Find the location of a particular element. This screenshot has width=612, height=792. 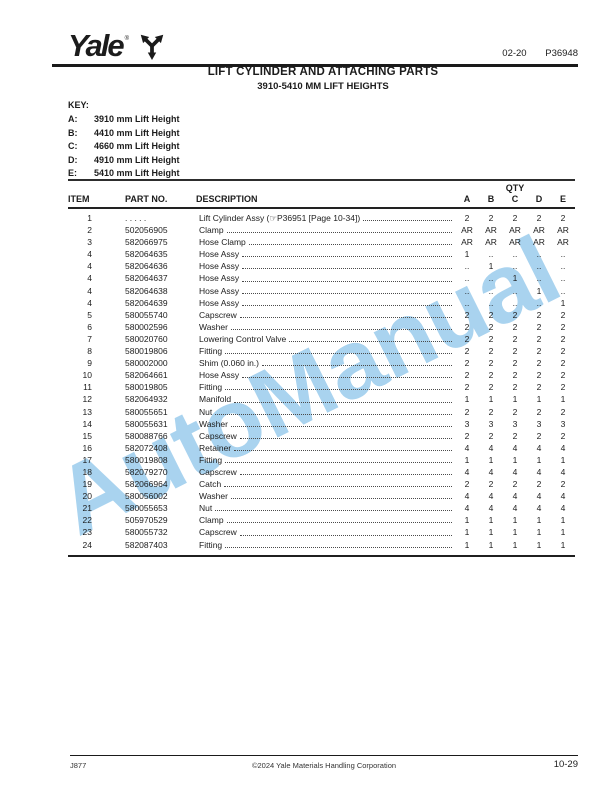

key-entry: B: 4410 mm Lift Height is located at coordinates (124, 134).